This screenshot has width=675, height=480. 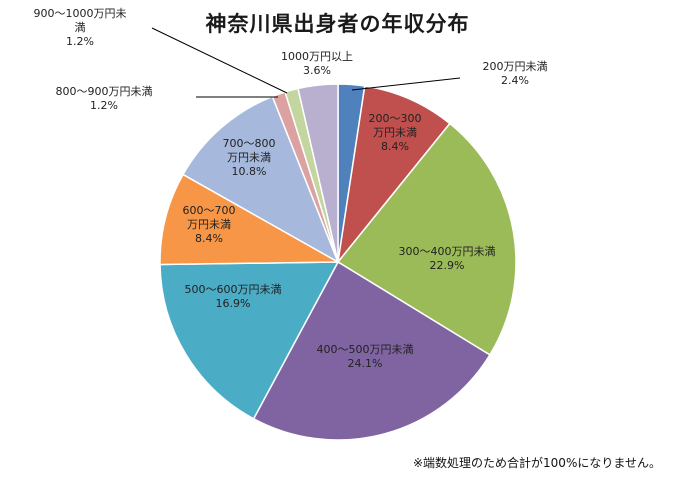 What do you see at coordinates (209, 210) in the screenshot?
I see `slice-category-label: 600〜700` at bounding box center [209, 210].